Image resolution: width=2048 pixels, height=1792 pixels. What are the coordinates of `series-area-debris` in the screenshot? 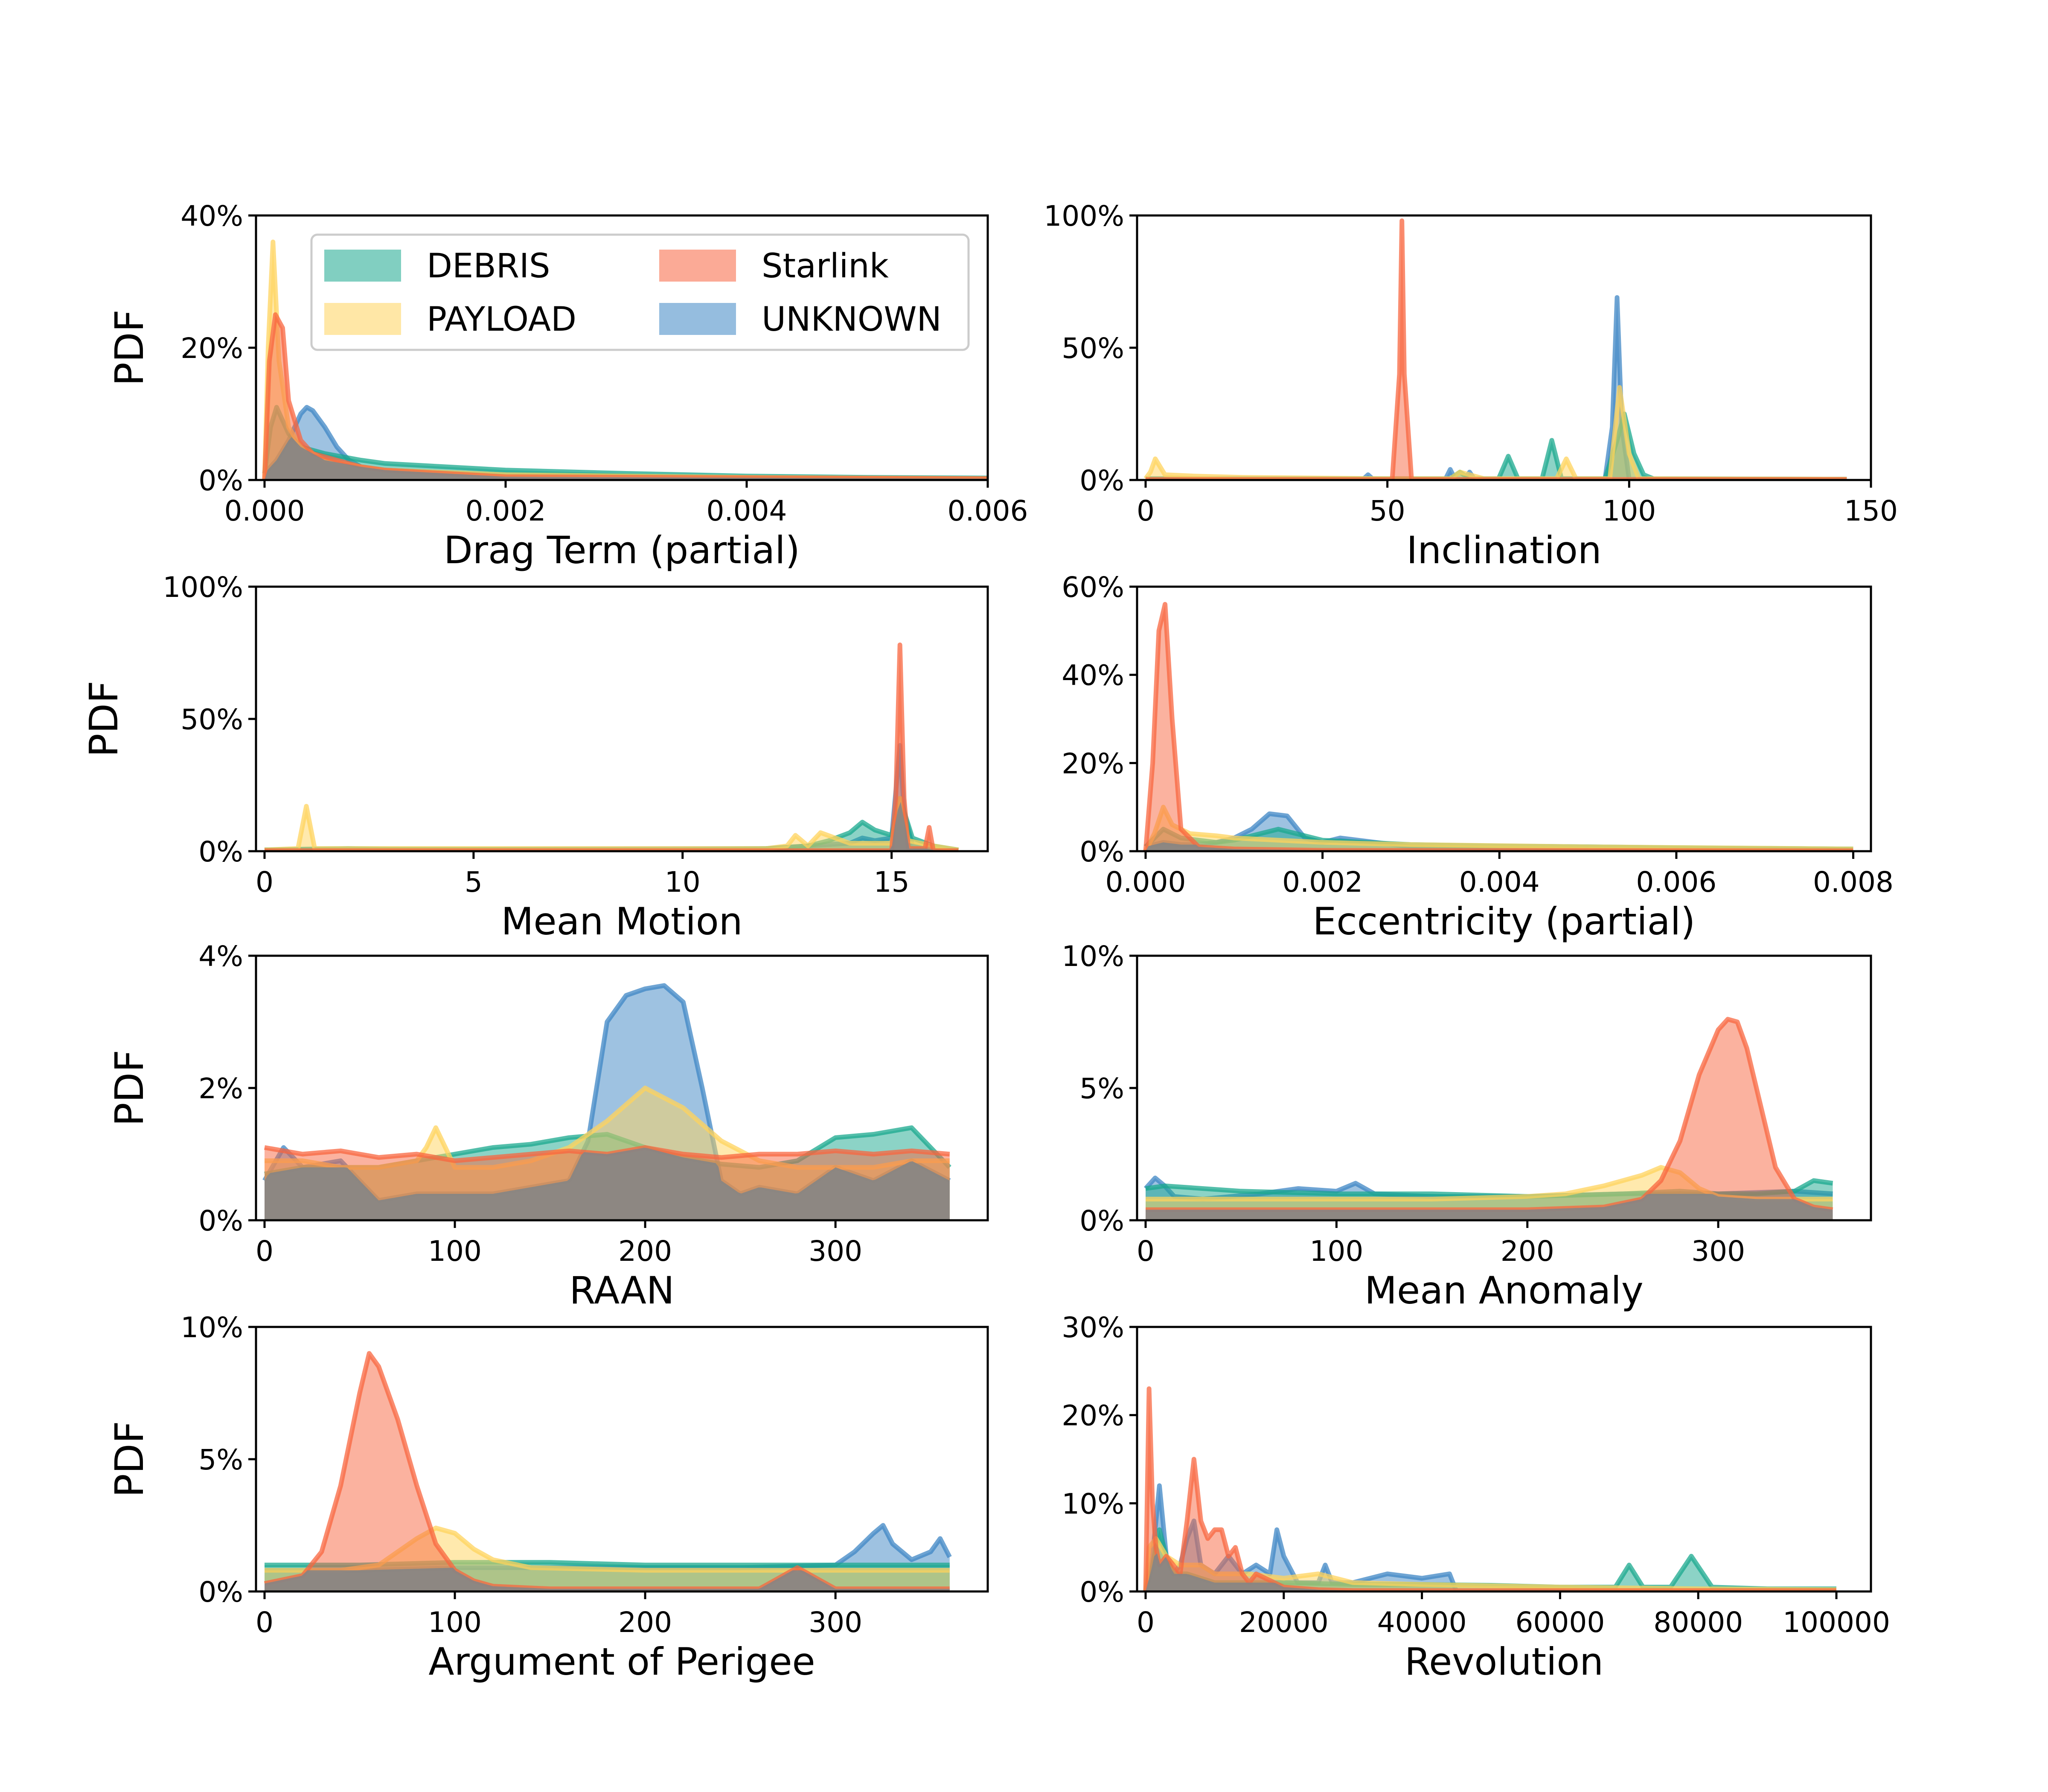 It's located at (1496, 447).